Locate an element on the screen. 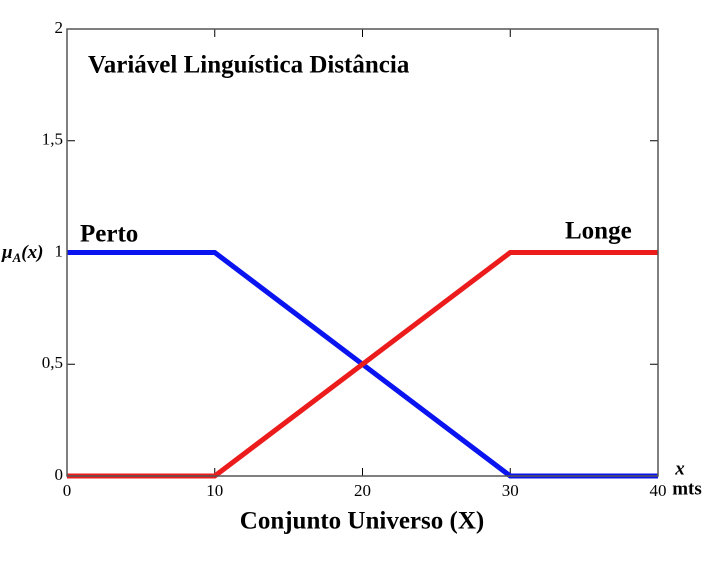 The height and width of the screenshot is (569, 711). x-unit: mts is located at coordinates (687, 488).